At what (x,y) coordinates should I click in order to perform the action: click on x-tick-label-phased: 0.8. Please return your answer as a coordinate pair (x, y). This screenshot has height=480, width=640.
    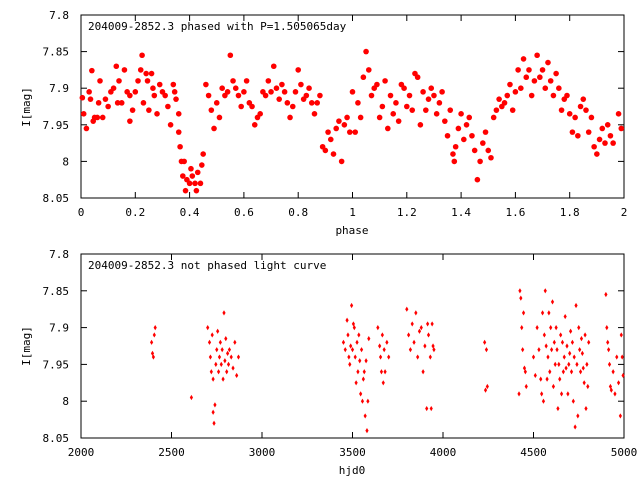
    Looking at the image, I should click on (298, 212).